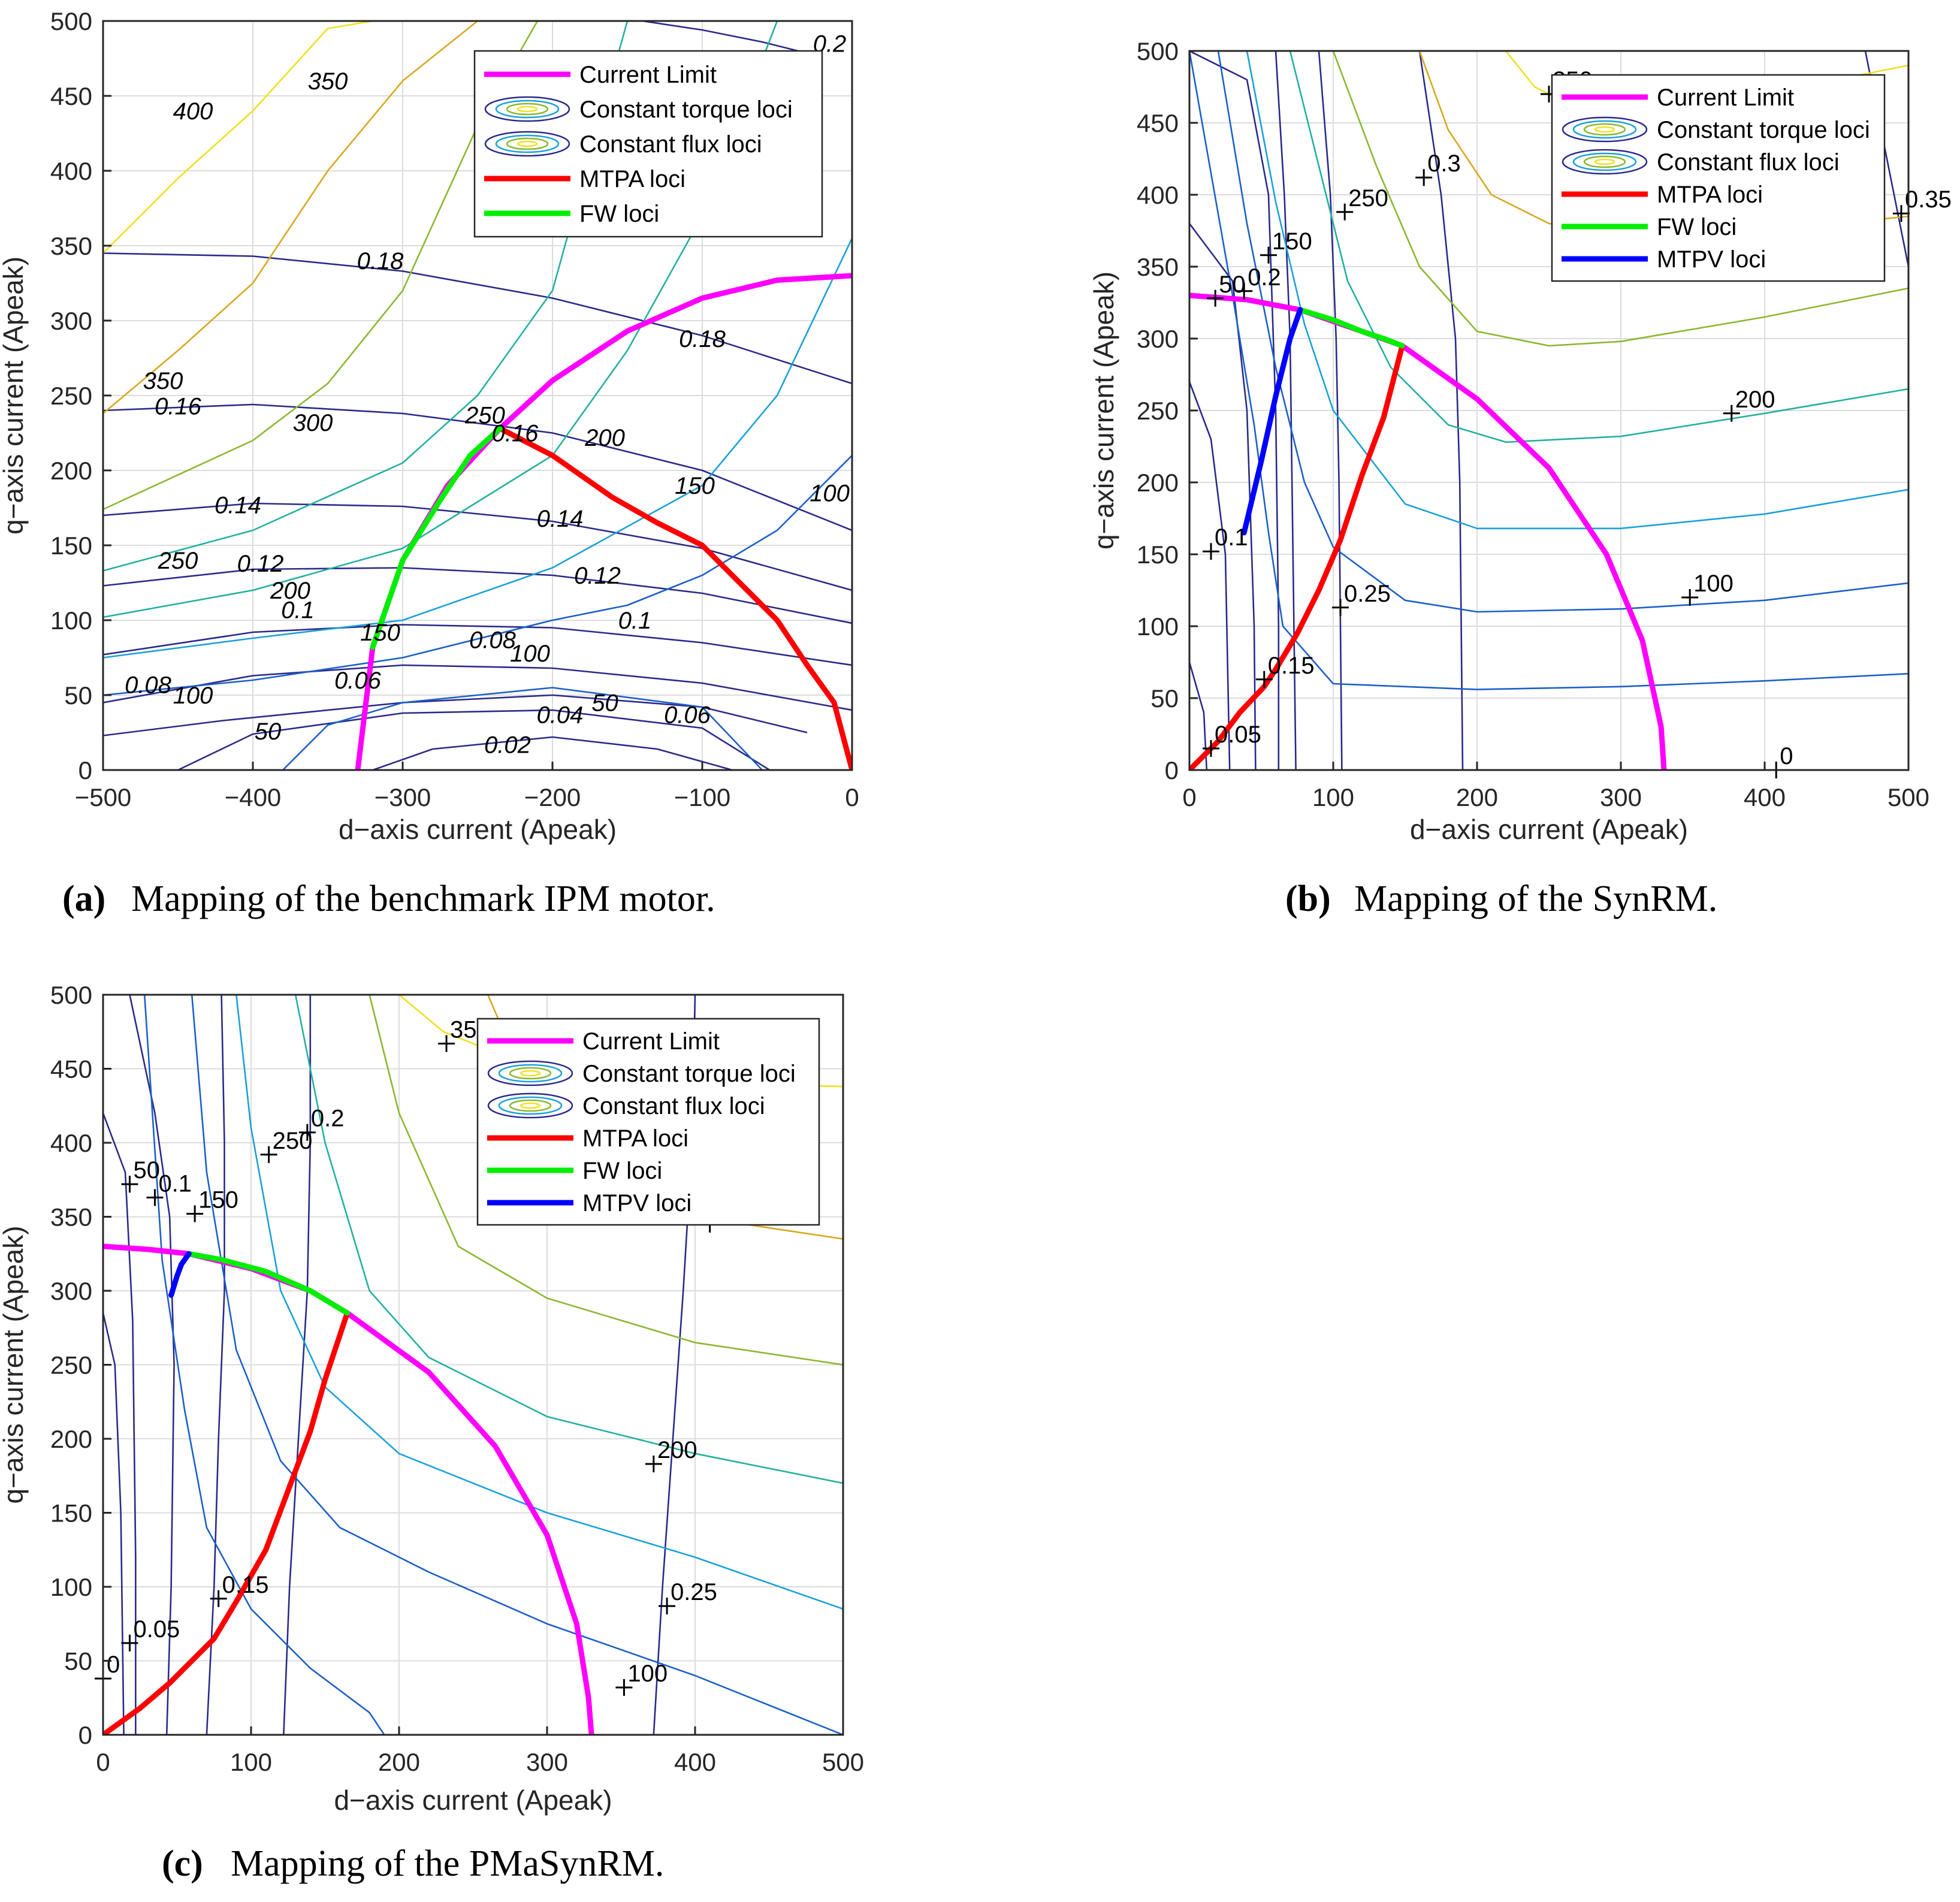  What do you see at coordinates (348, 1489) in the screenshot?
I see `series-current_limit-line` at bounding box center [348, 1489].